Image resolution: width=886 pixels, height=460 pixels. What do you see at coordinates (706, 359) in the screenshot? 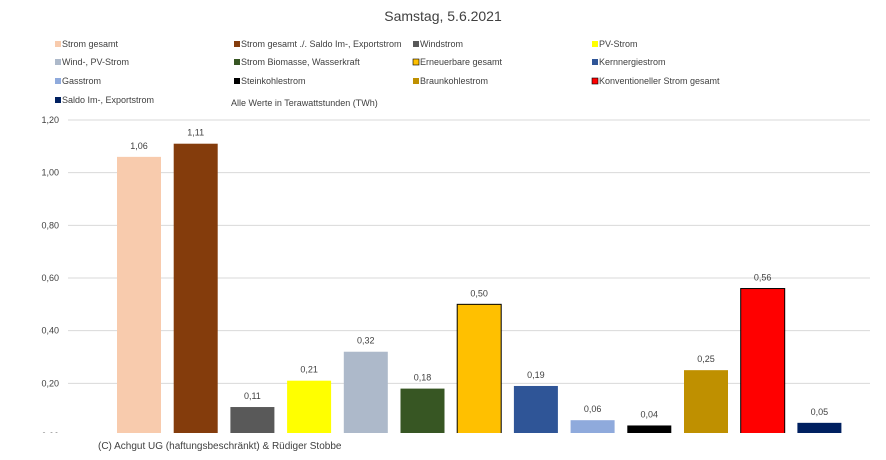
I see `data-label: 0,25` at bounding box center [706, 359].